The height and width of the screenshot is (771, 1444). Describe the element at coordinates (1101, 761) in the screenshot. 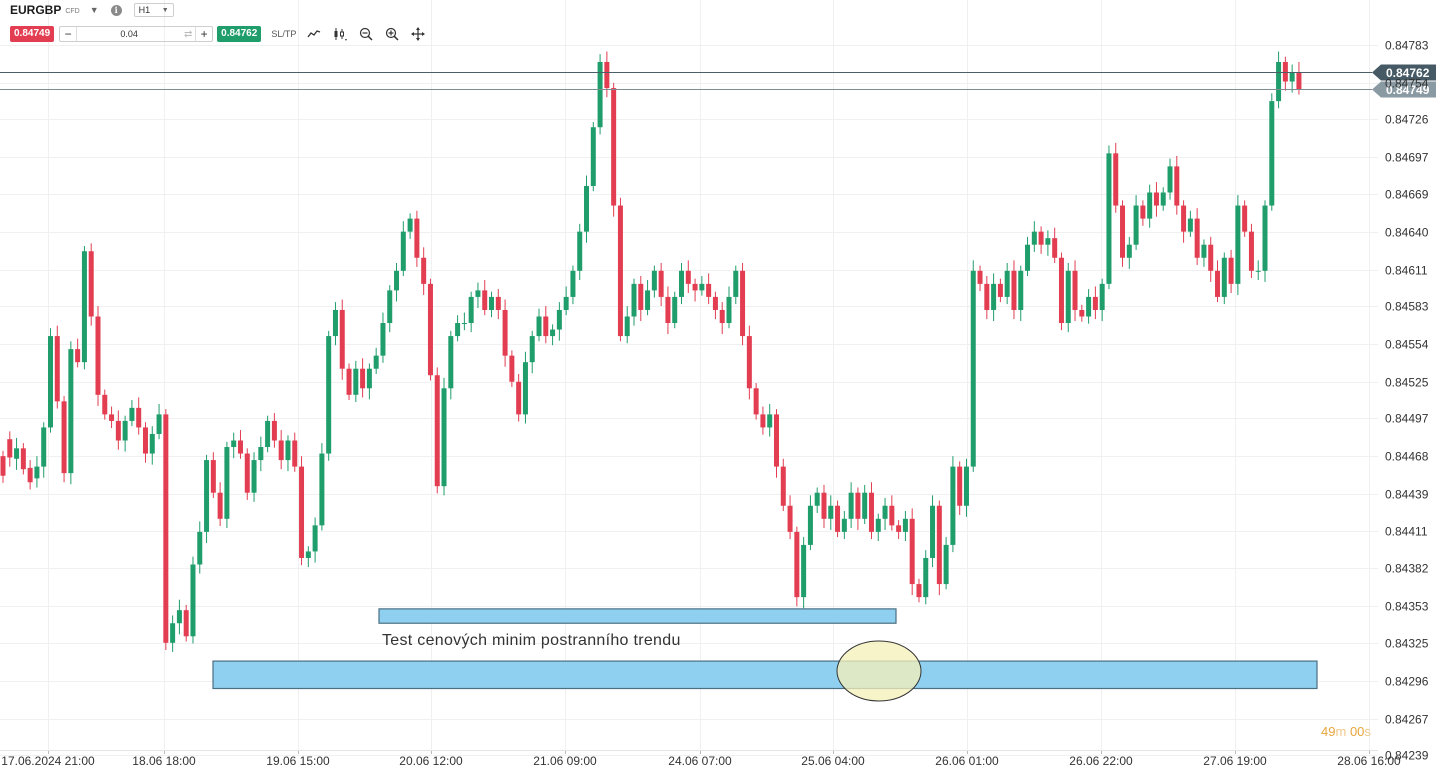

I see `x-tick-label: 26.06 22:00` at that location.